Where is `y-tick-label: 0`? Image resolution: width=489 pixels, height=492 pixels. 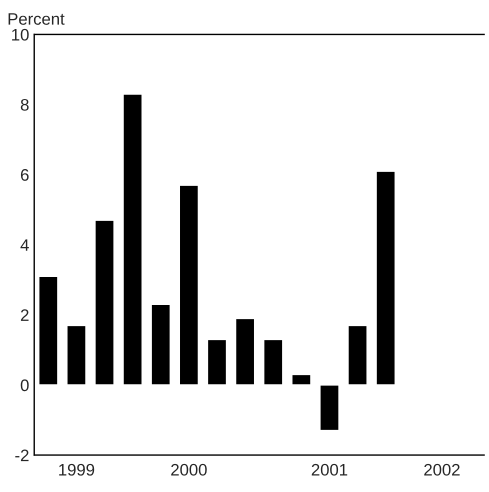 y-tick-label: 0 is located at coordinates (24, 385).